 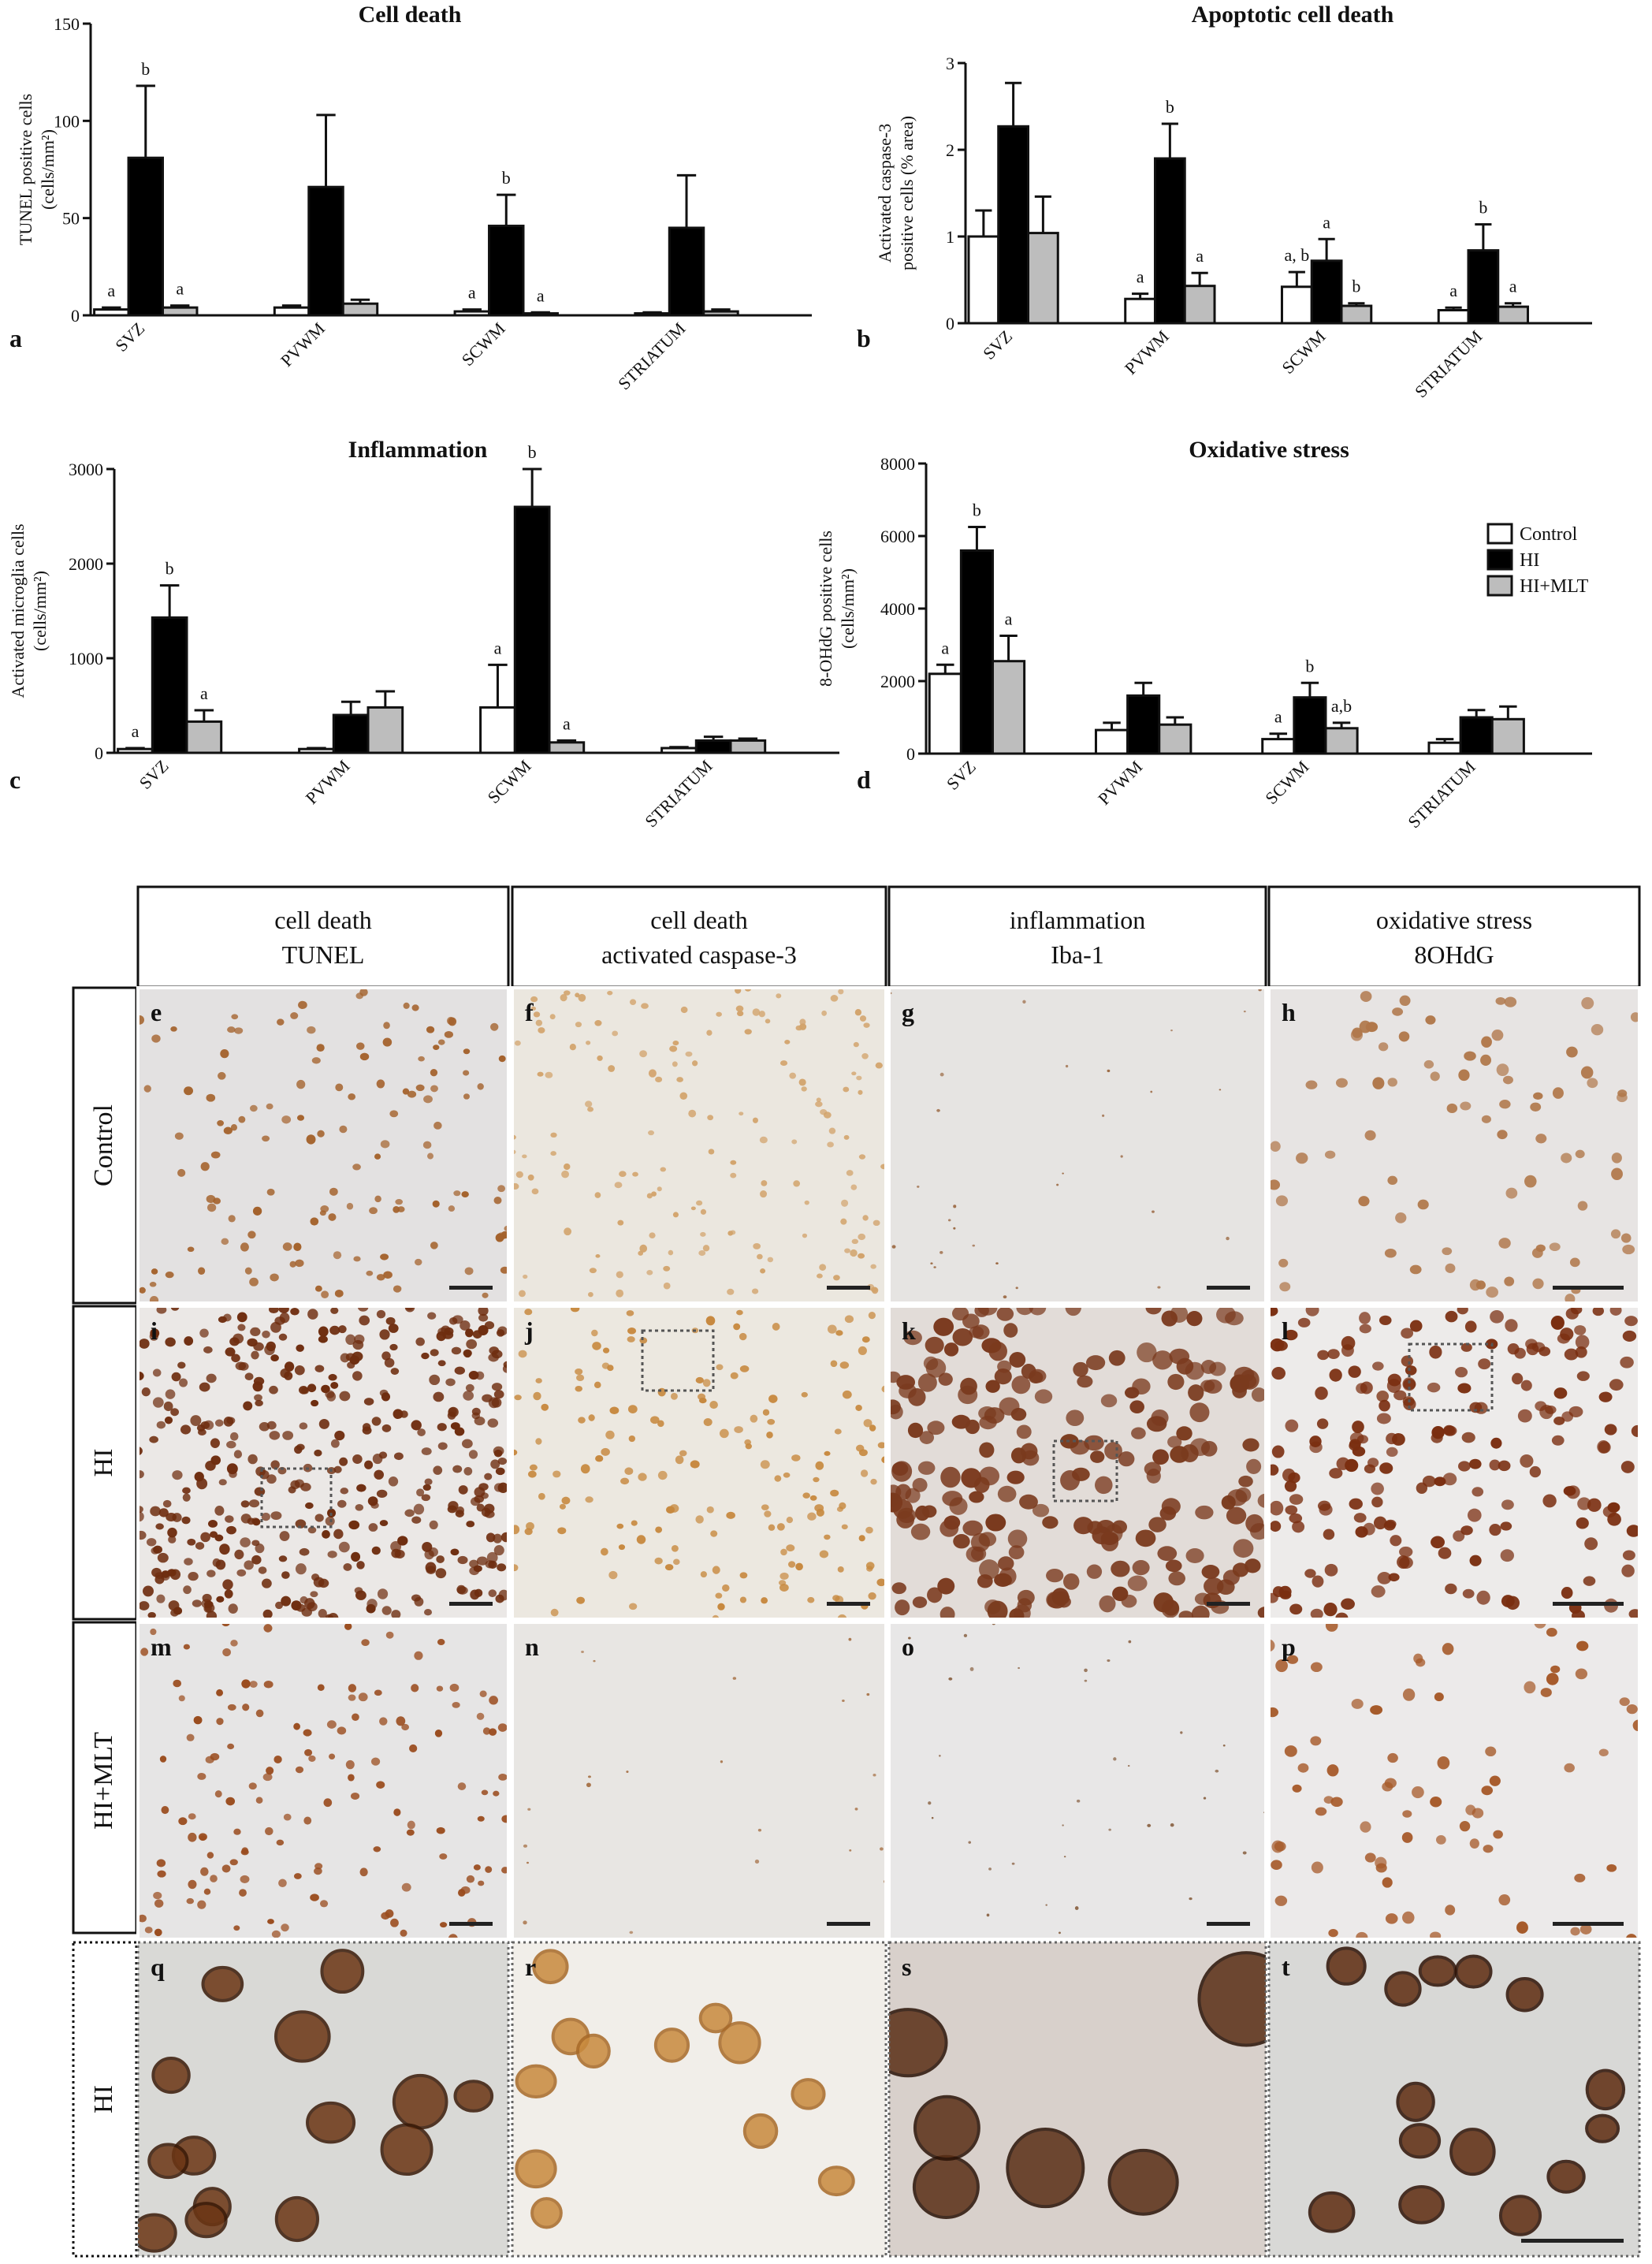 What do you see at coordinates (29, 610) in the screenshot?
I see `y-axis-label: Activated microglia cells (cells/mm²)` at bounding box center [29, 610].